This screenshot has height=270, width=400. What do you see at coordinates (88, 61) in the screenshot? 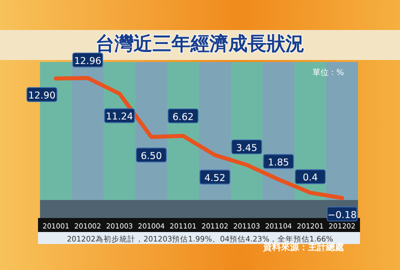
I see `data-label: 12.96` at bounding box center [88, 61].